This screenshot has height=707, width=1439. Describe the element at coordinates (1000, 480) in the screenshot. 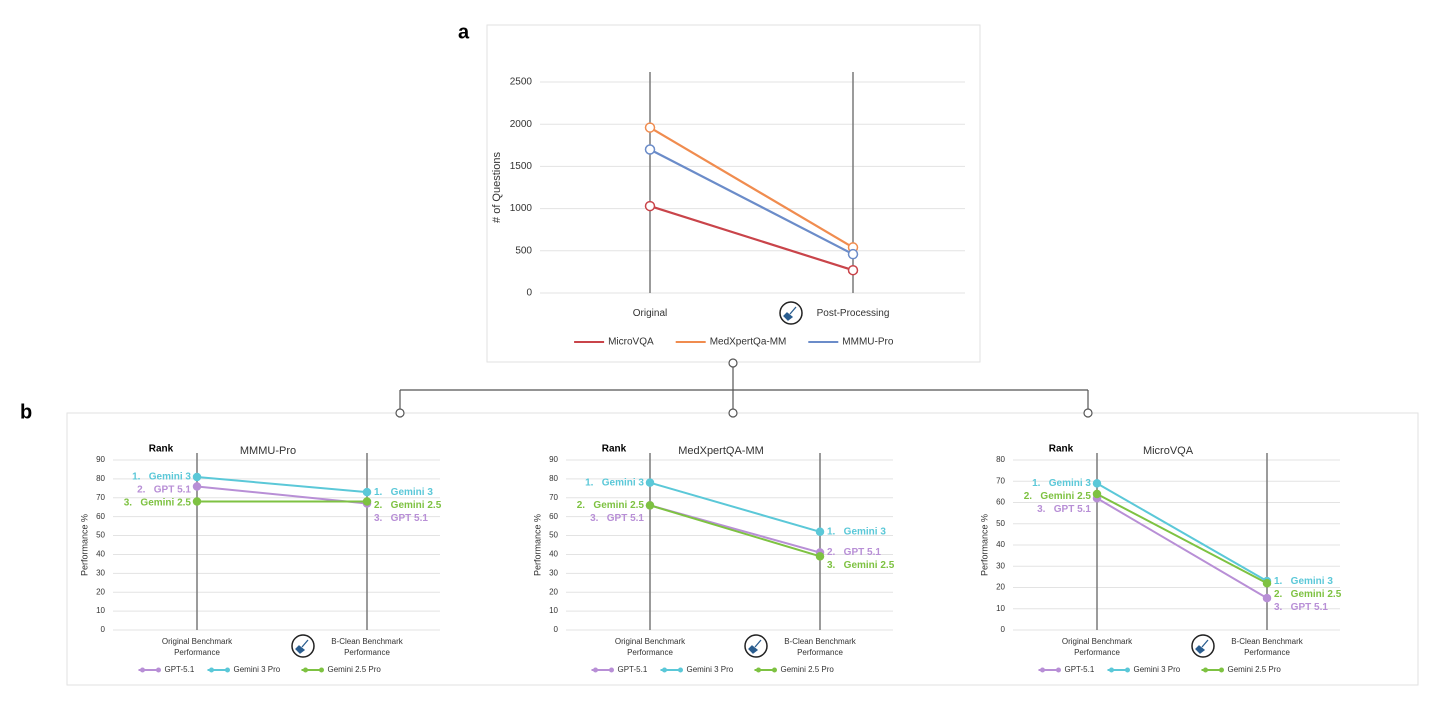

I see `y-tick-label: 70` at that location.